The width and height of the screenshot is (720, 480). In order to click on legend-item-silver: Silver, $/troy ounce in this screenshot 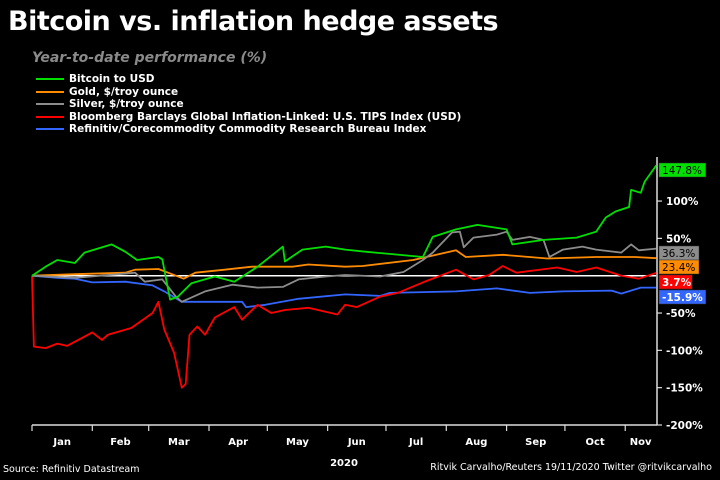, I will do `click(248, 104)`.